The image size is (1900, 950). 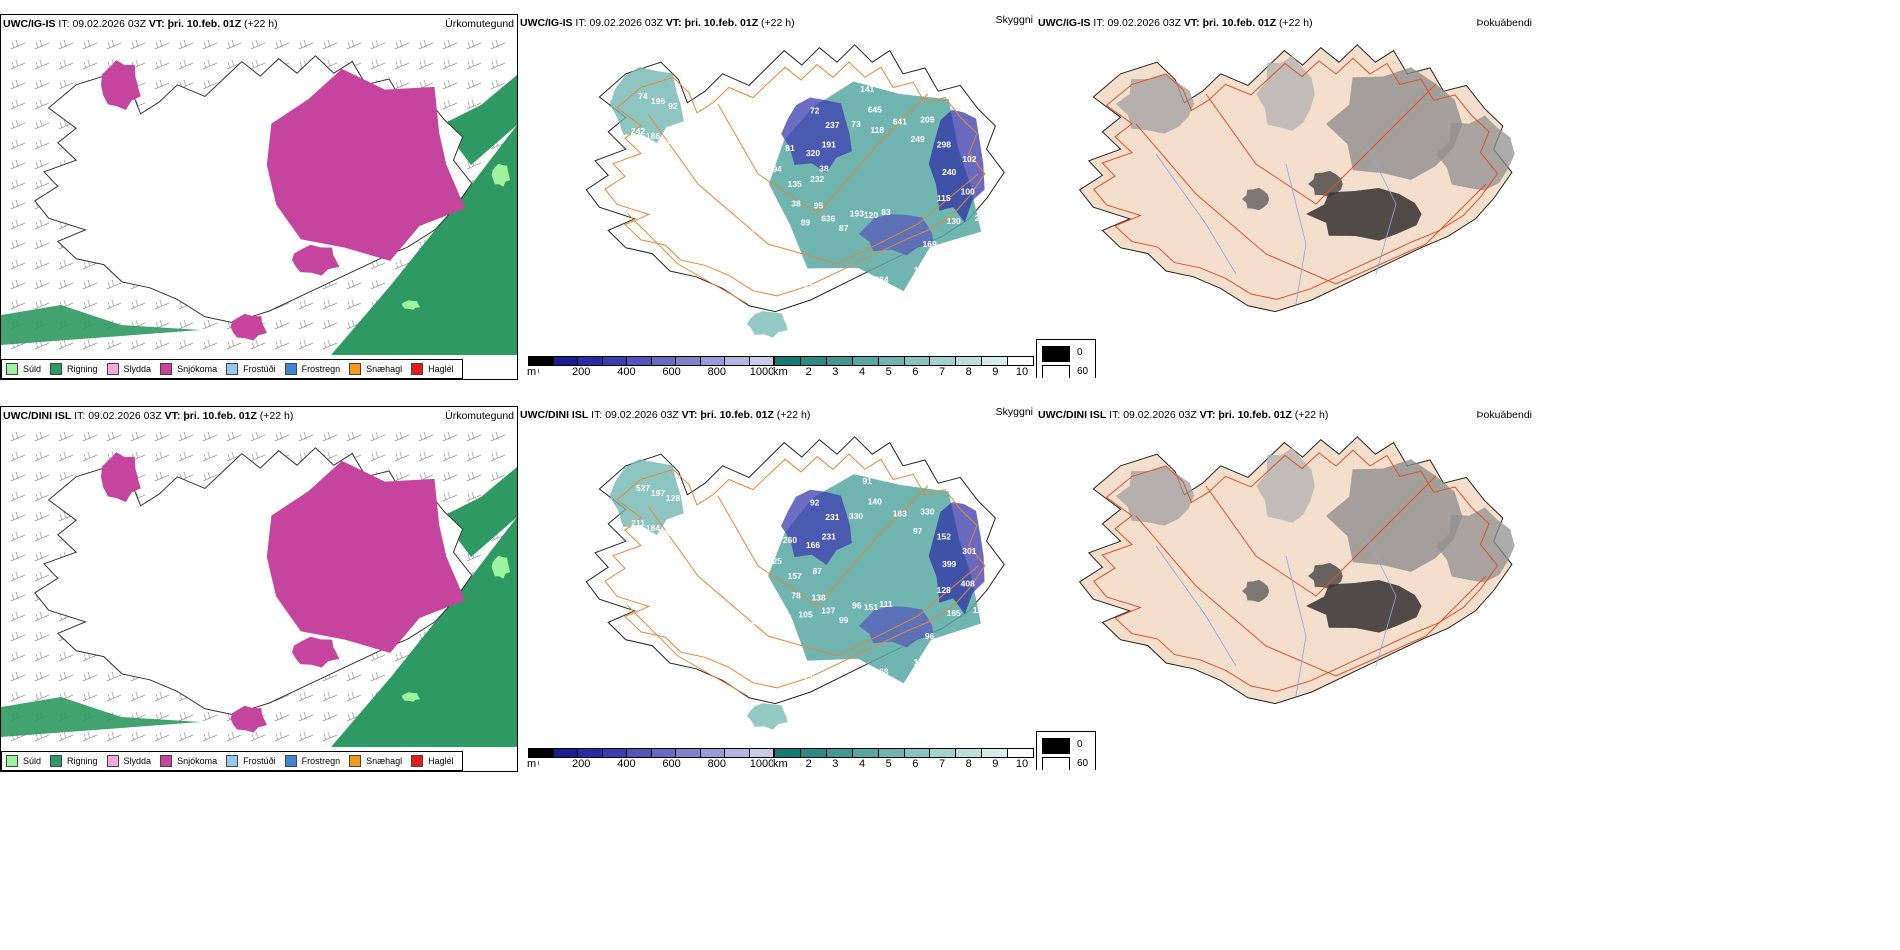 I want to click on visibility-value: 151, so click(x=871, y=607).